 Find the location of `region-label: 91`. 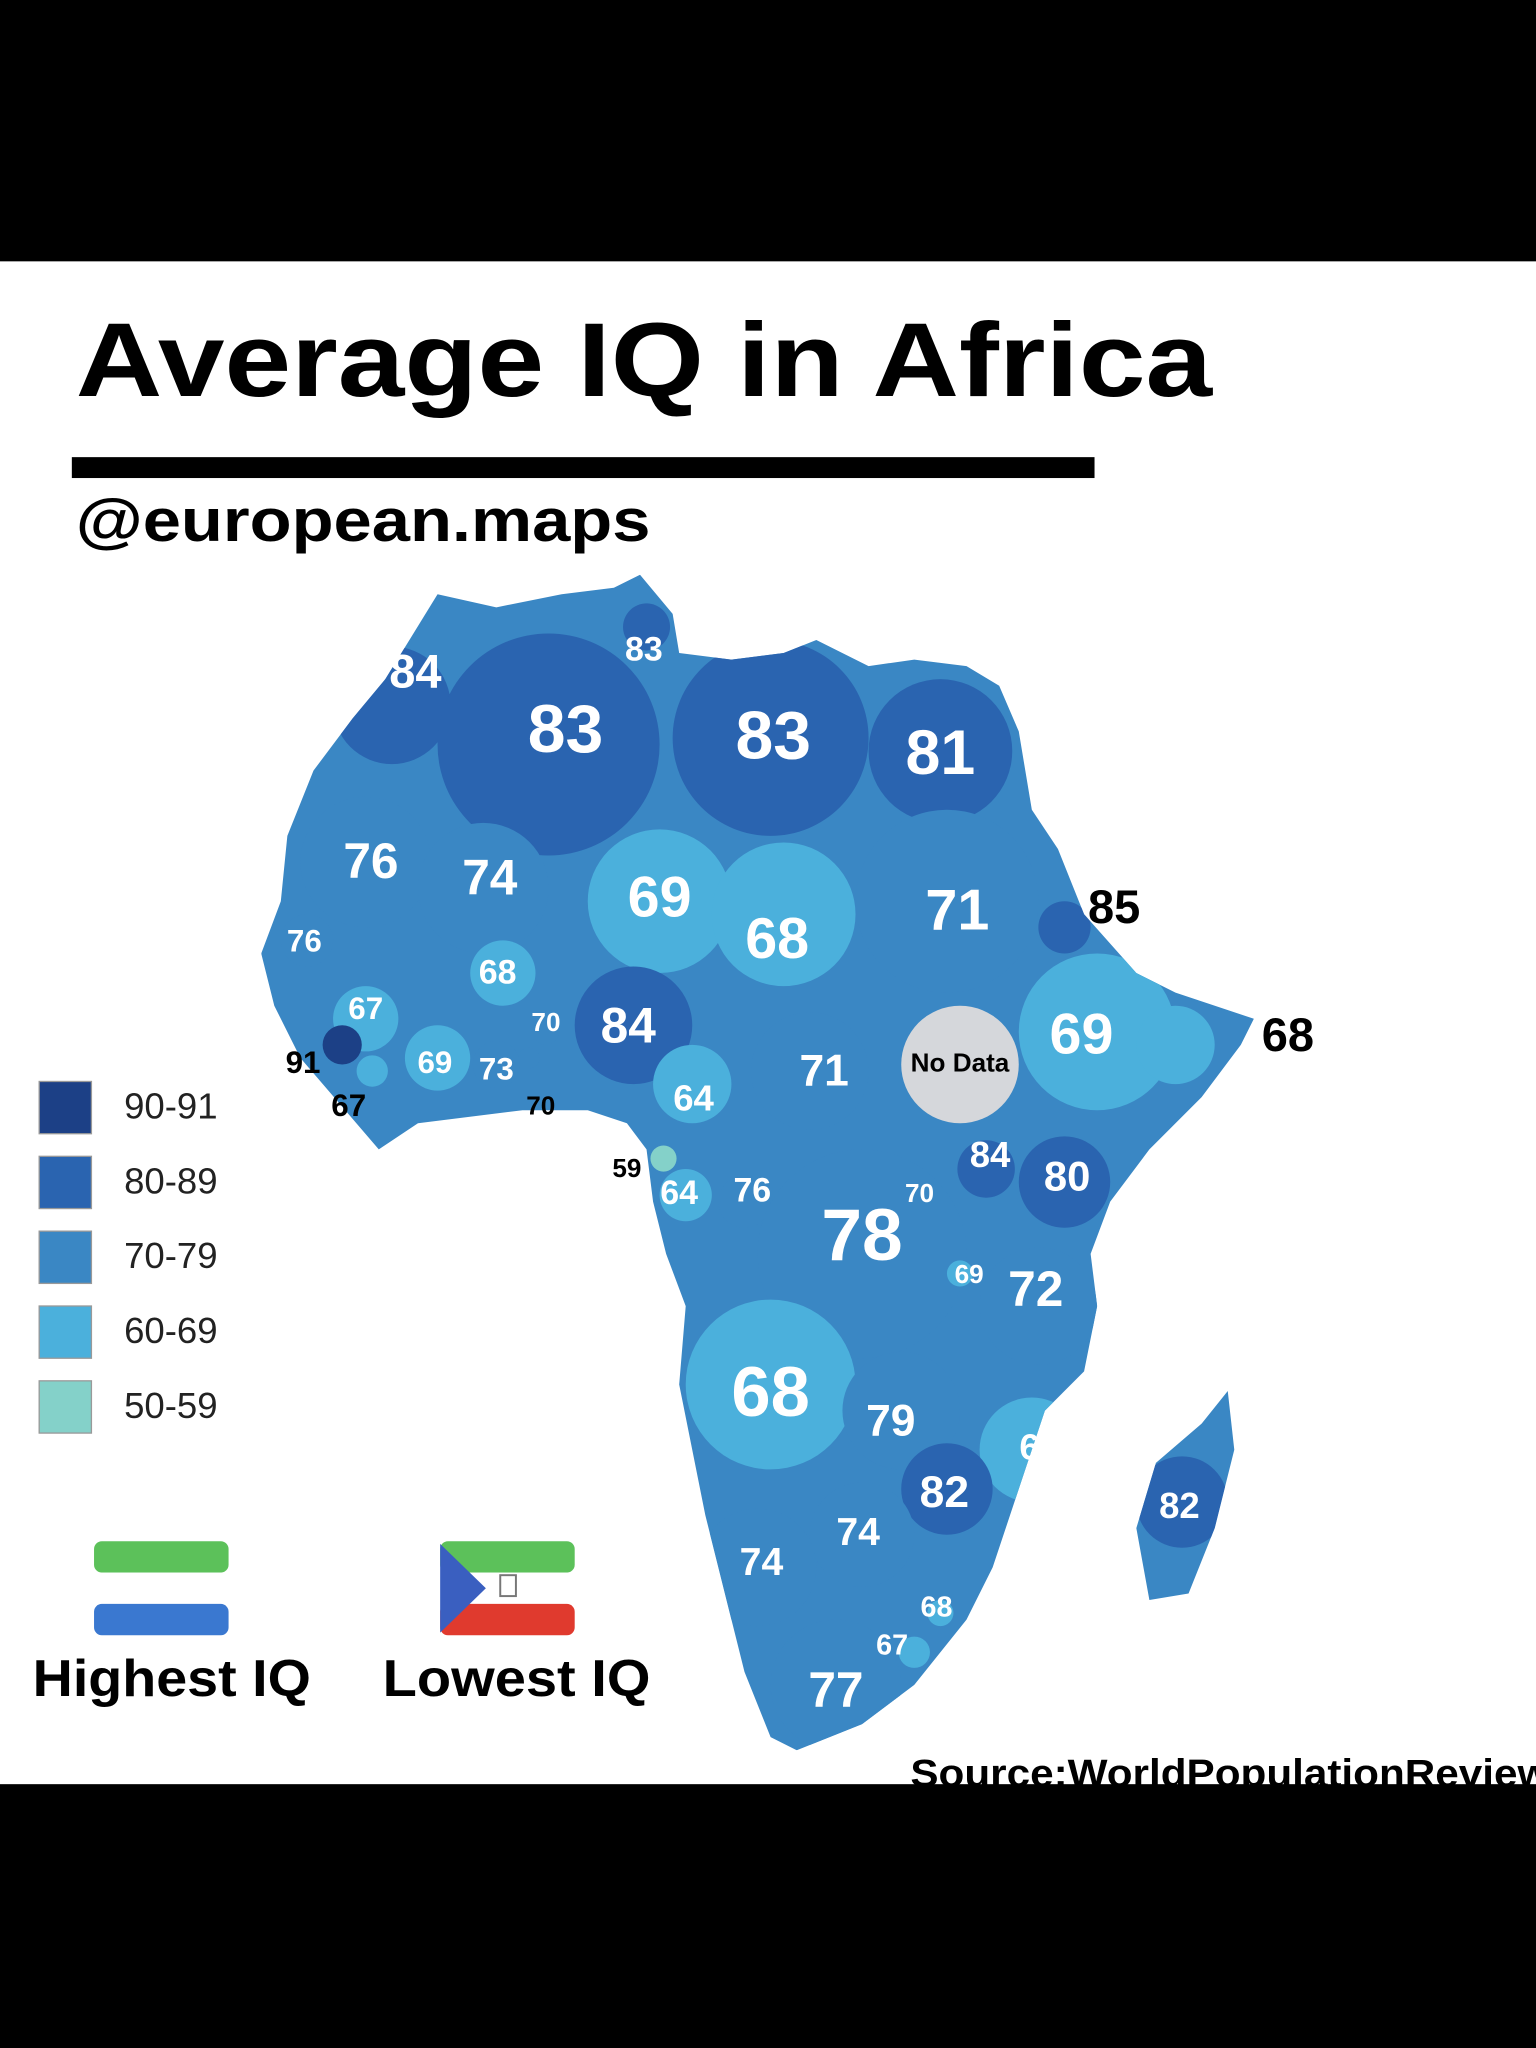

region-label: 91 is located at coordinates (303, 1062).